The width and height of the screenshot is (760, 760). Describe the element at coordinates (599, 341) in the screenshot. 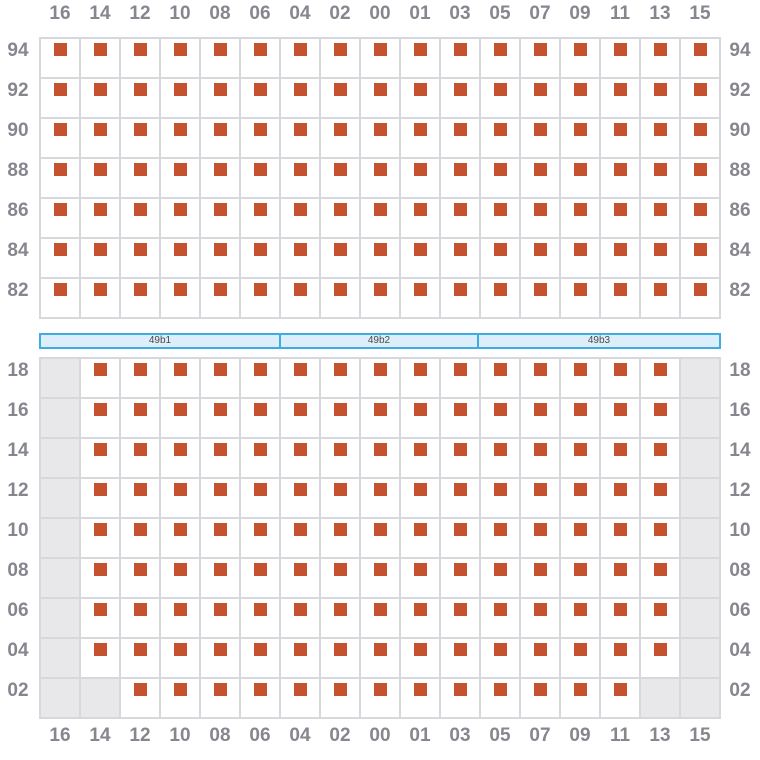

I see `hatch-segment-3: 49b3` at that location.